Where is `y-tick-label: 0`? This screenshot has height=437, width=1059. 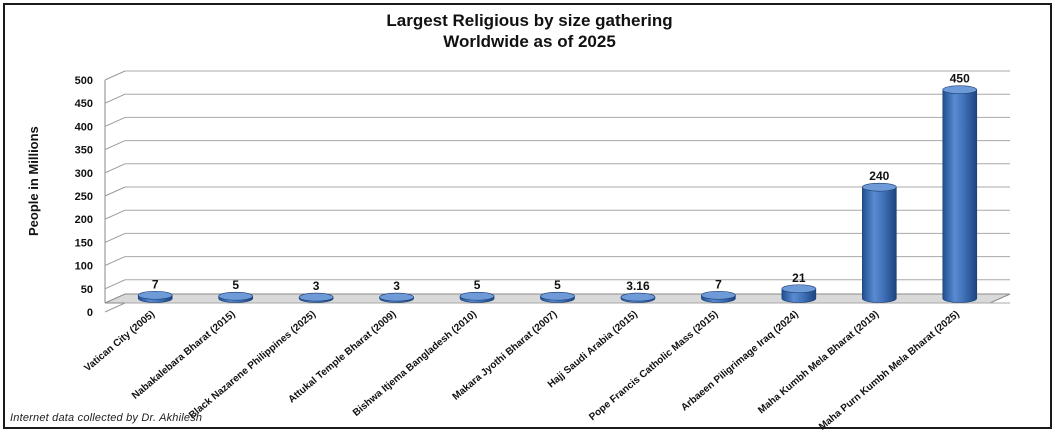 y-tick-label: 0 is located at coordinates (90, 313).